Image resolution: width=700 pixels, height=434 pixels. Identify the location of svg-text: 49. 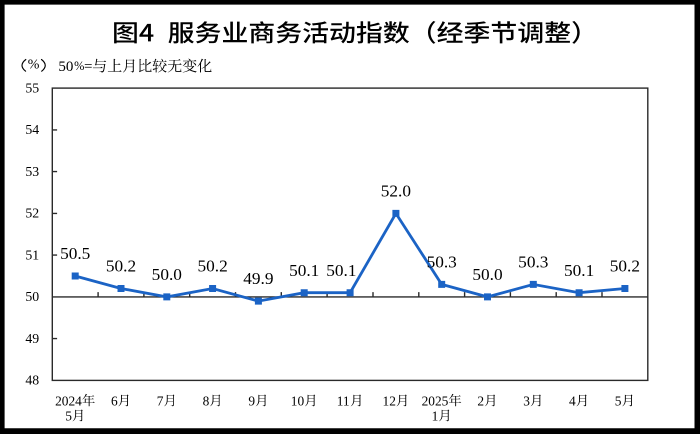
(32, 338).